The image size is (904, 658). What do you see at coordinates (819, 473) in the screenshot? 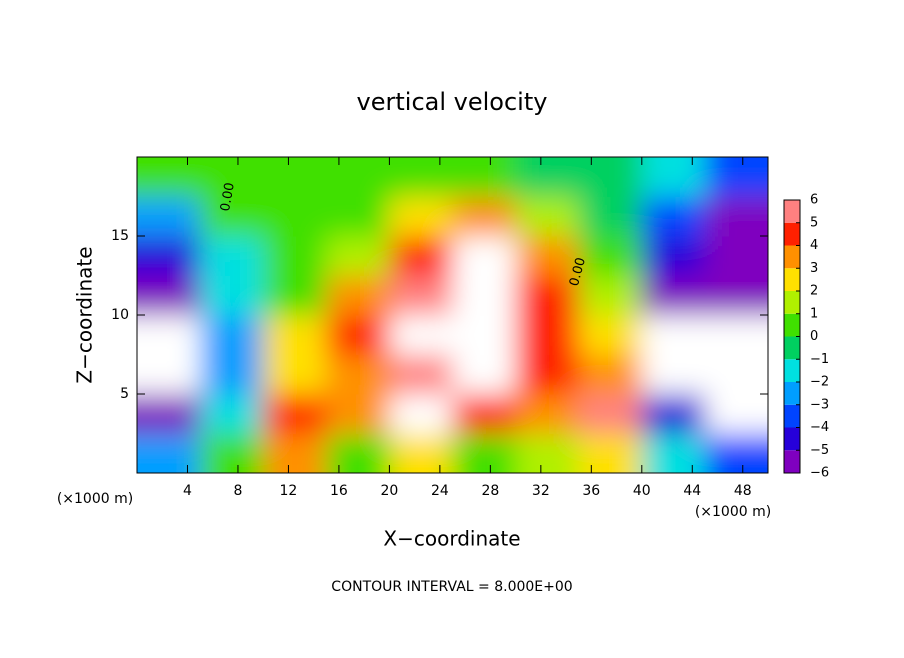
I see `colorbar-label: −6` at bounding box center [819, 473].